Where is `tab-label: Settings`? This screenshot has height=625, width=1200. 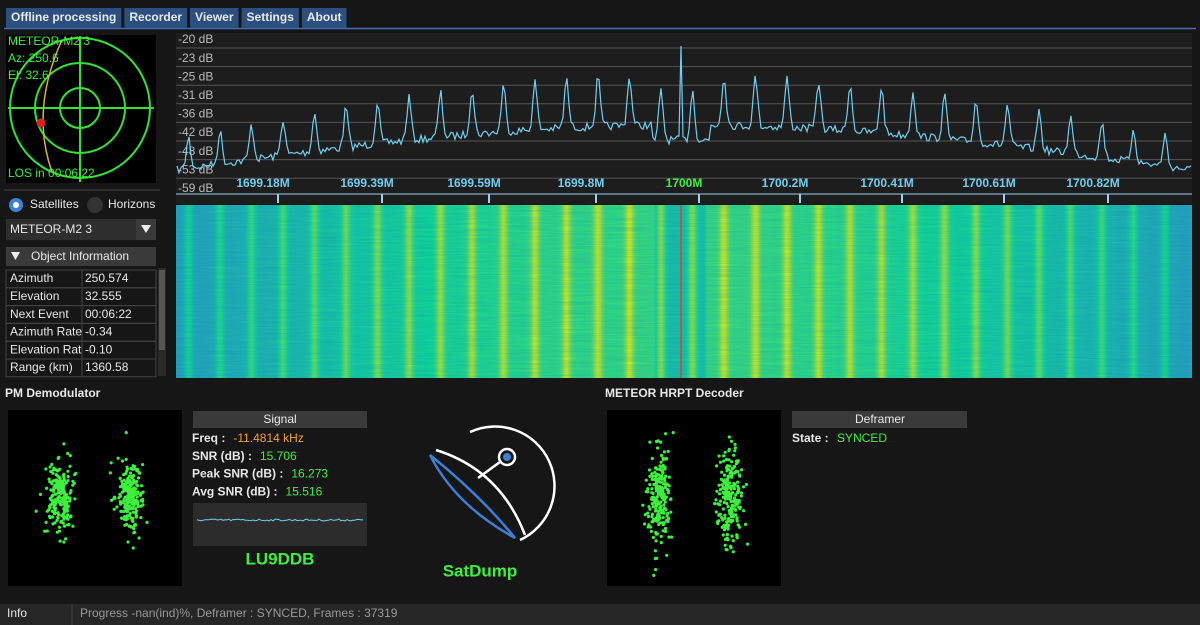 tab-label: Settings is located at coordinates (271, 17).